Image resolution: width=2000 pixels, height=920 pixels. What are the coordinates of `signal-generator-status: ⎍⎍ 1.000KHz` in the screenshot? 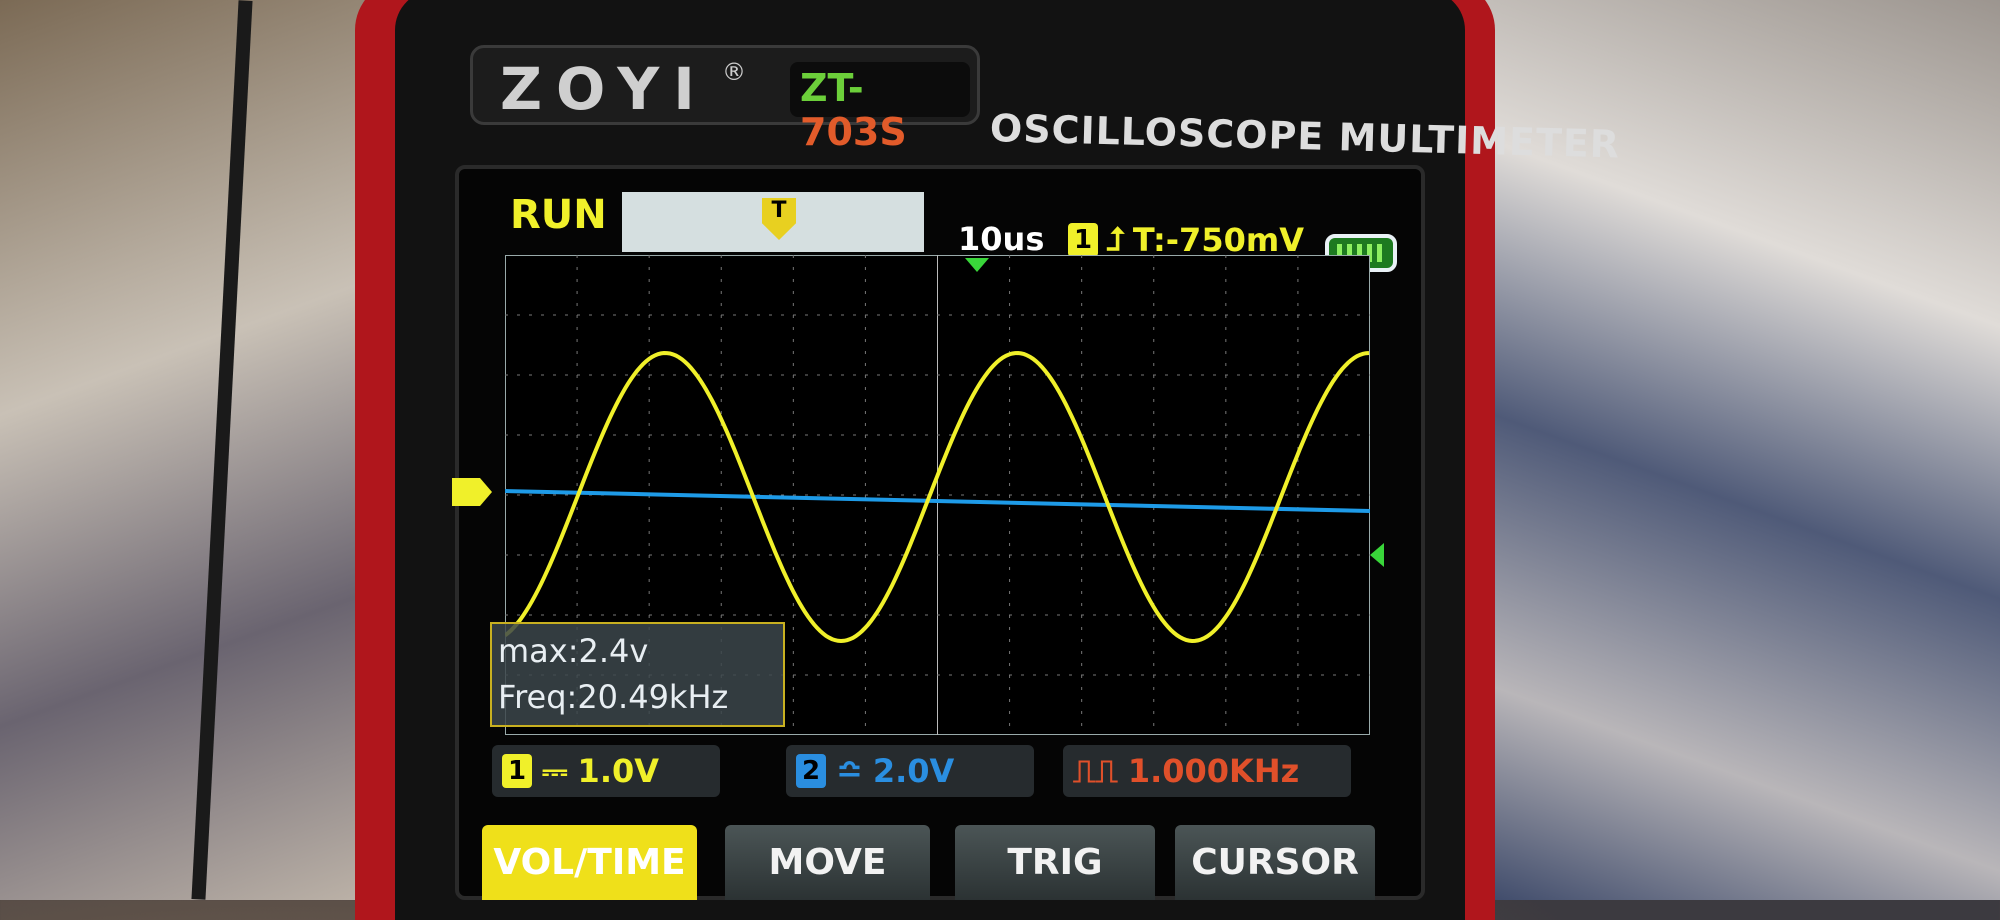 It's located at (1207, 771).